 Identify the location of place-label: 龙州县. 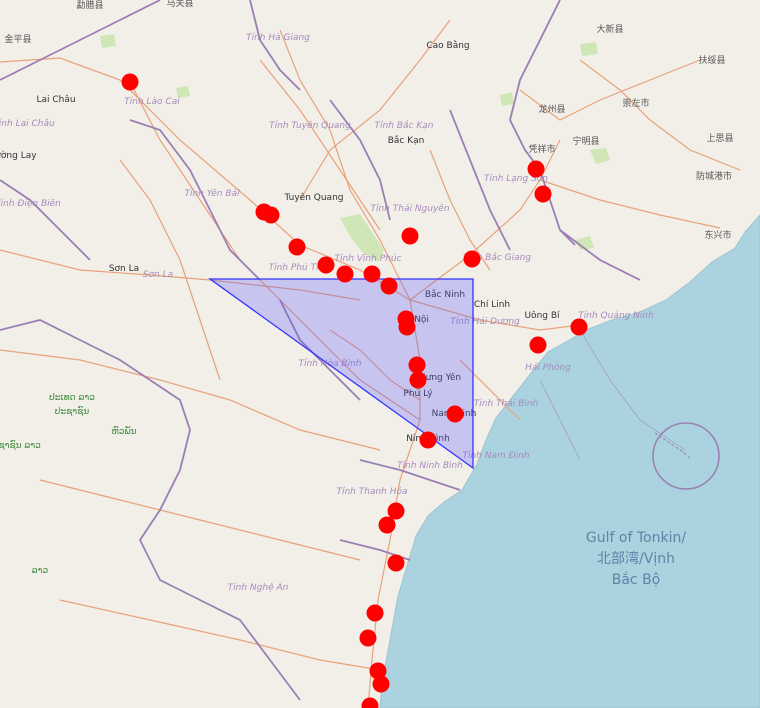
(551, 109).